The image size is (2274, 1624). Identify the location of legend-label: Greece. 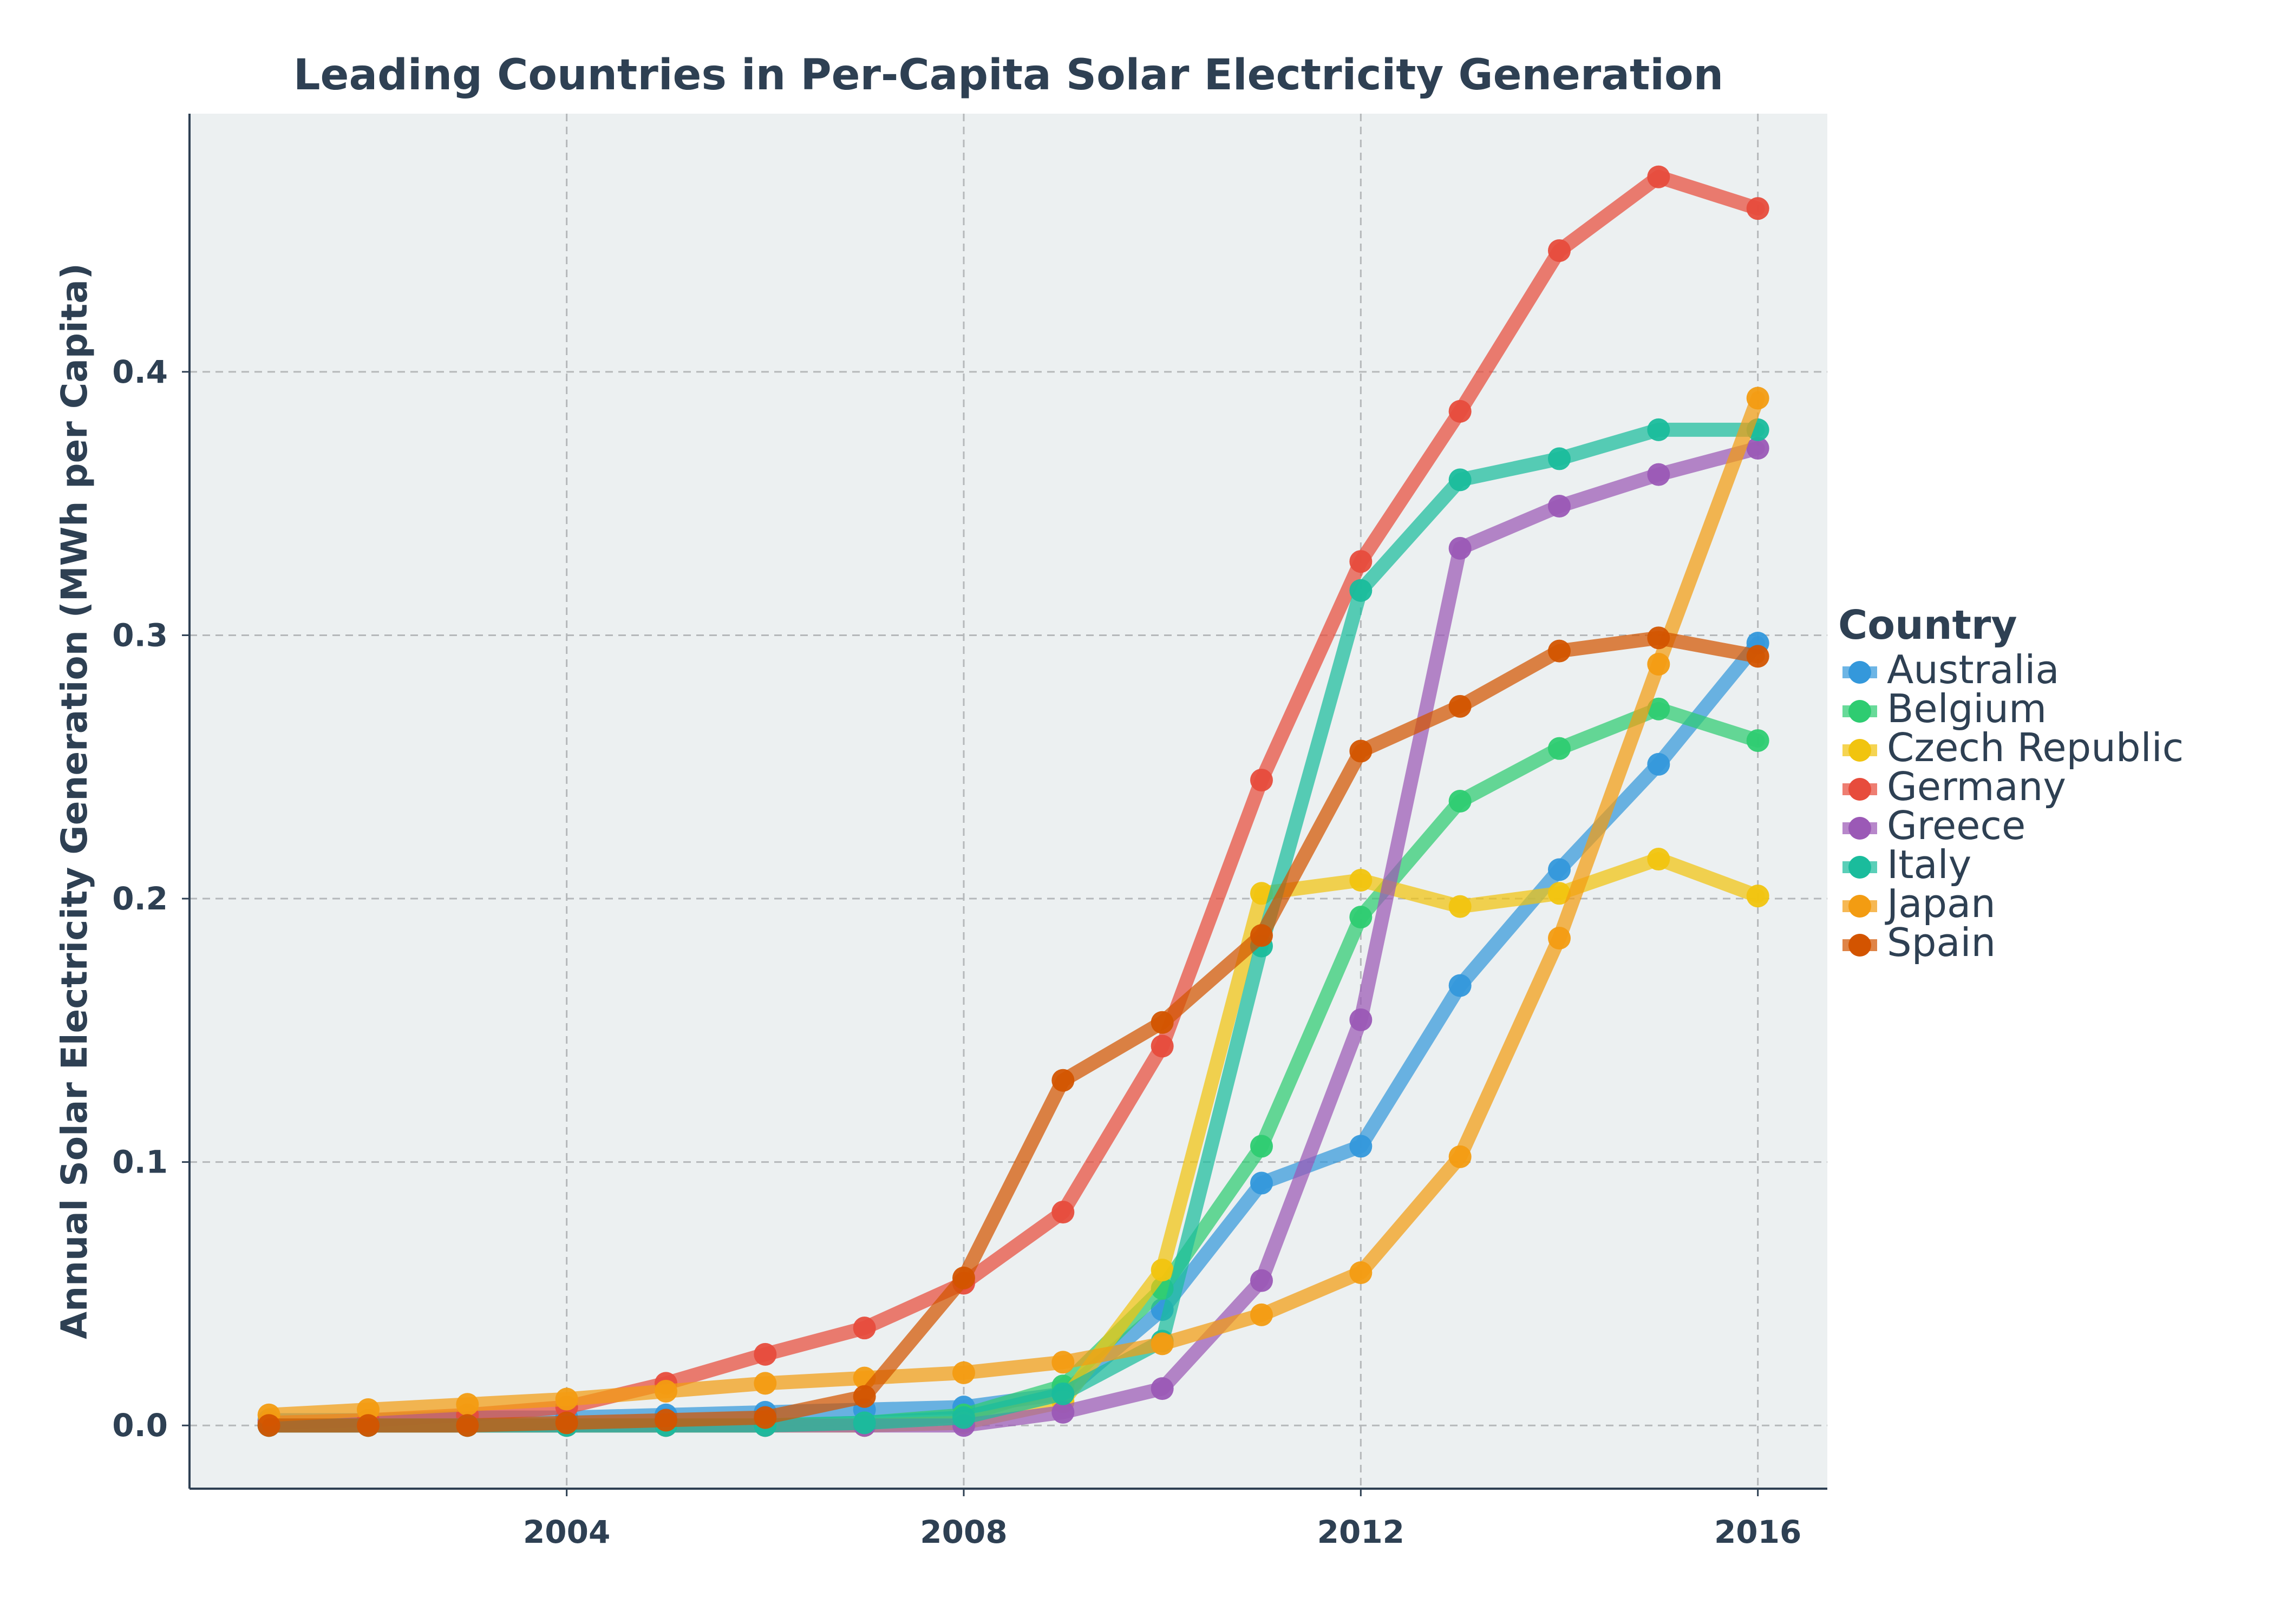
(1956, 825).